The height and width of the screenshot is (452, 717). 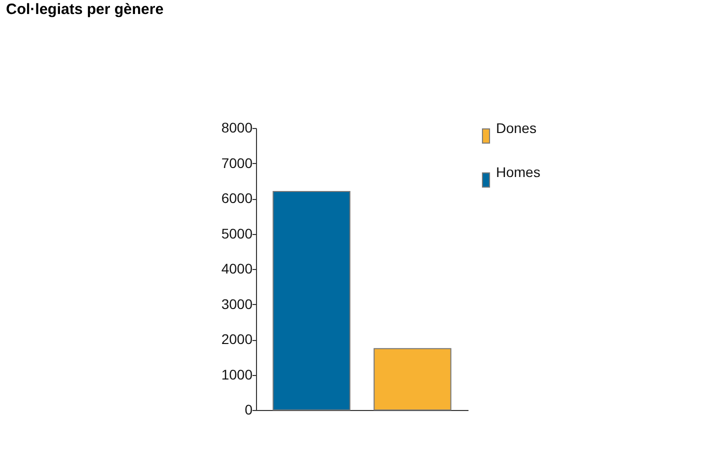 What do you see at coordinates (85, 9) in the screenshot?
I see `text: Col·legiats per gènere` at bounding box center [85, 9].